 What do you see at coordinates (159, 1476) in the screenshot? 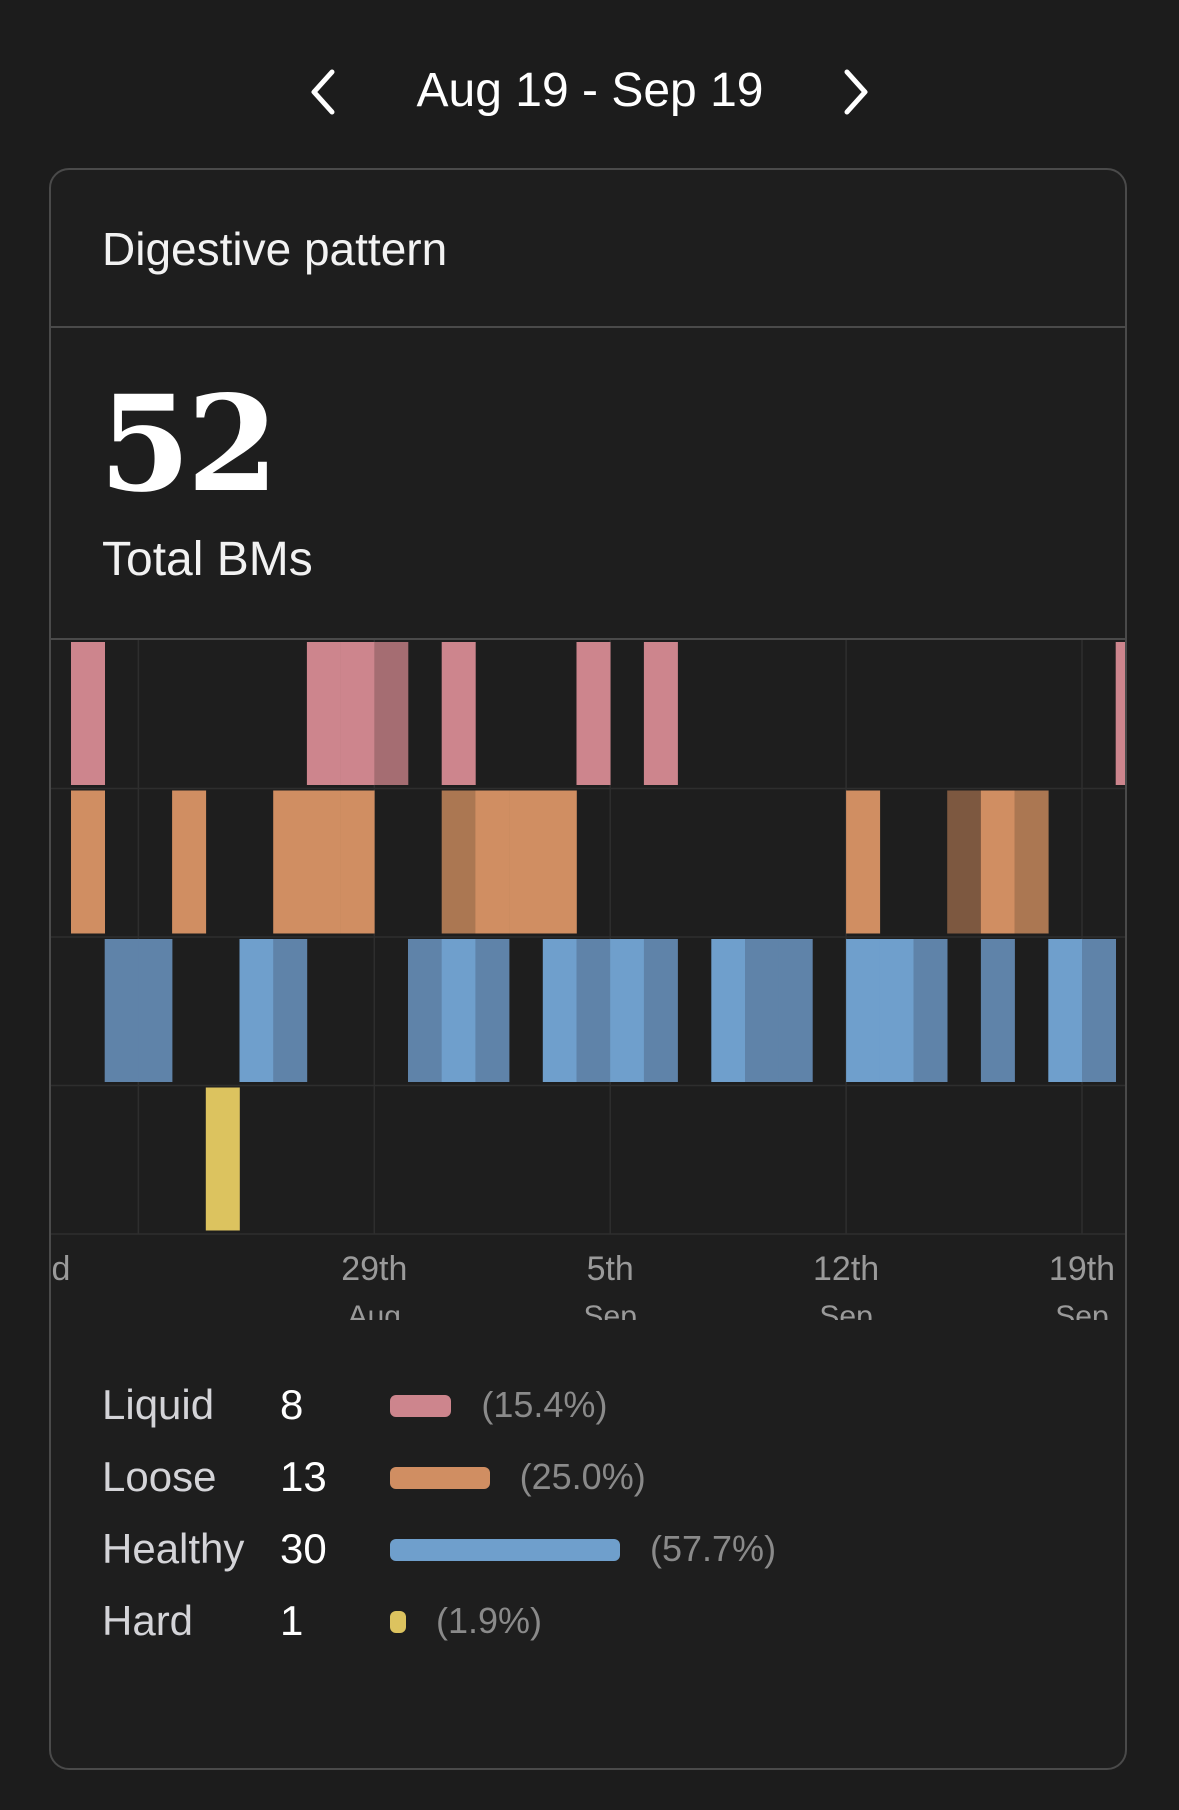
I see `legend-label: Loose` at bounding box center [159, 1476].